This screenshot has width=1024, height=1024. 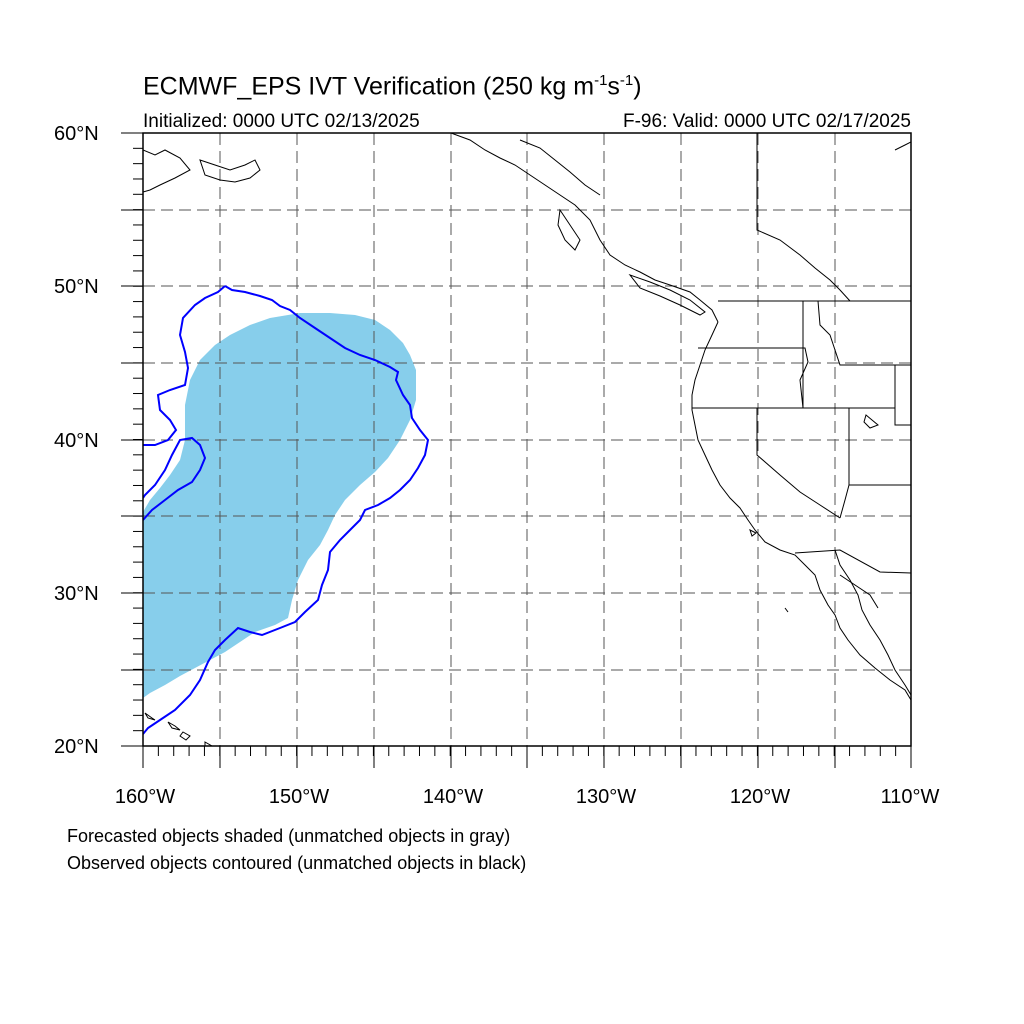 What do you see at coordinates (299, 797) in the screenshot?
I see `lon-label-150w: 150°W` at bounding box center [299, 797].